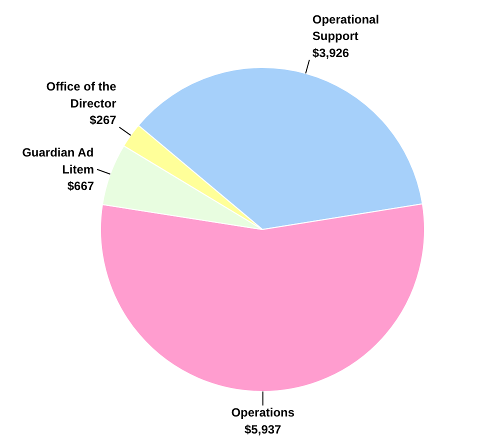 Image resolution: width=491 pixels, height=441 pixels. What do you see at coordinates (81, 95) in the screenshot?
I see `slice-label: Office of the Director` at bounding box center [81, 95].